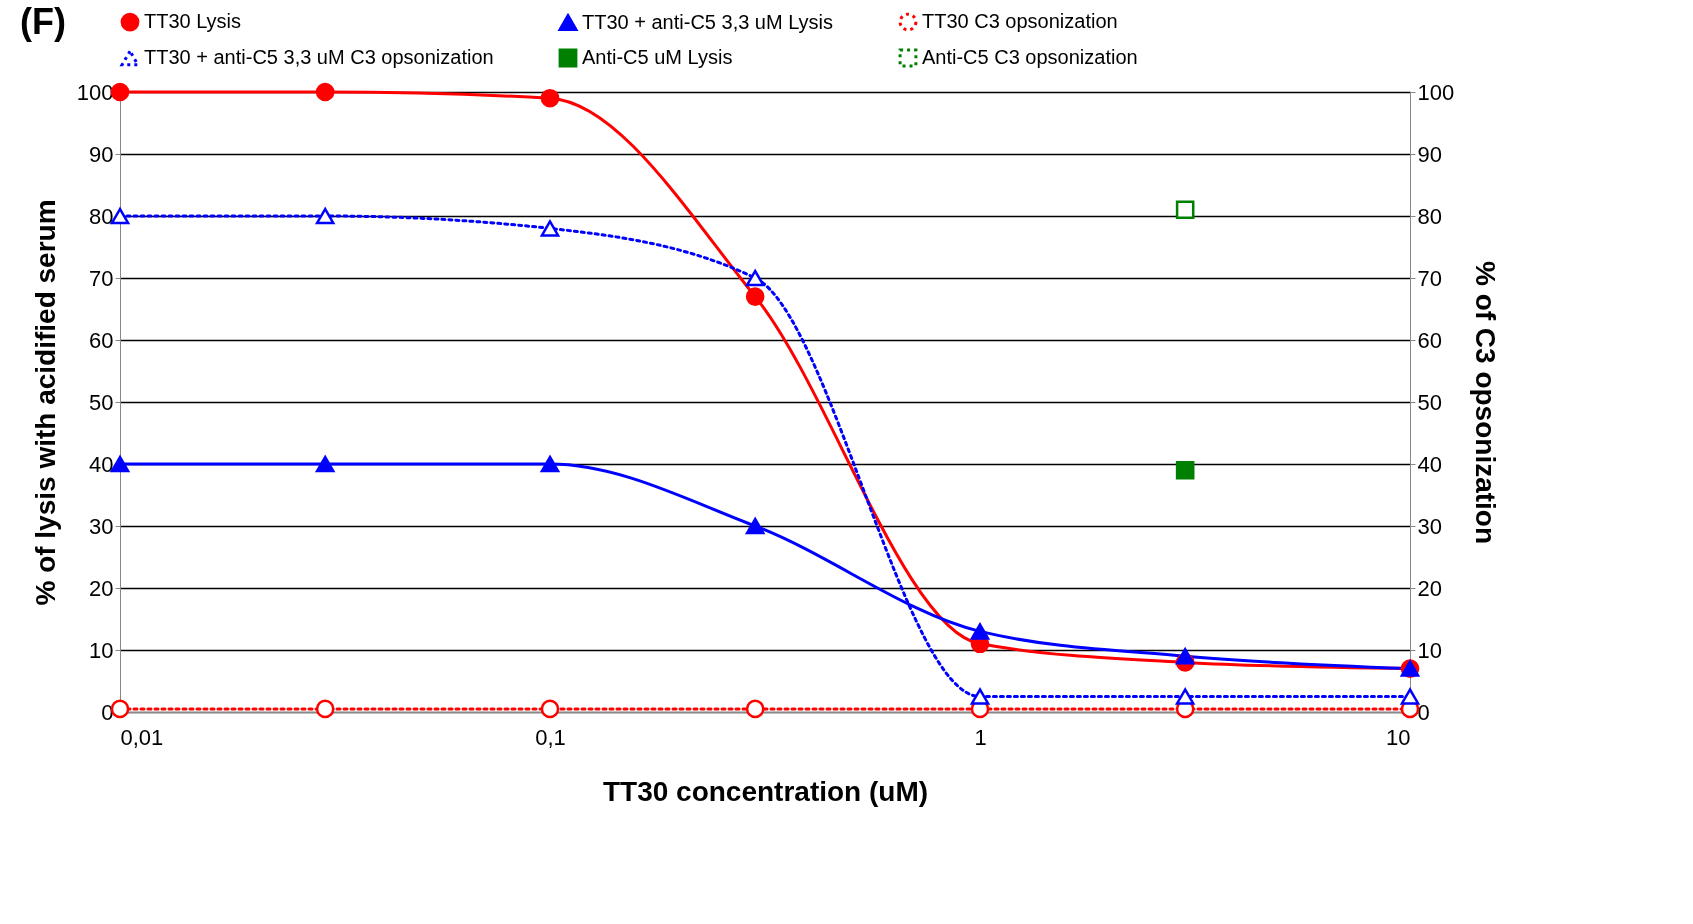 The height and width of the screenshot is (924, 1693). Describe the element at coordinates (980, 737) in the screenshot. I see `x-tick-label: 1` at that location.